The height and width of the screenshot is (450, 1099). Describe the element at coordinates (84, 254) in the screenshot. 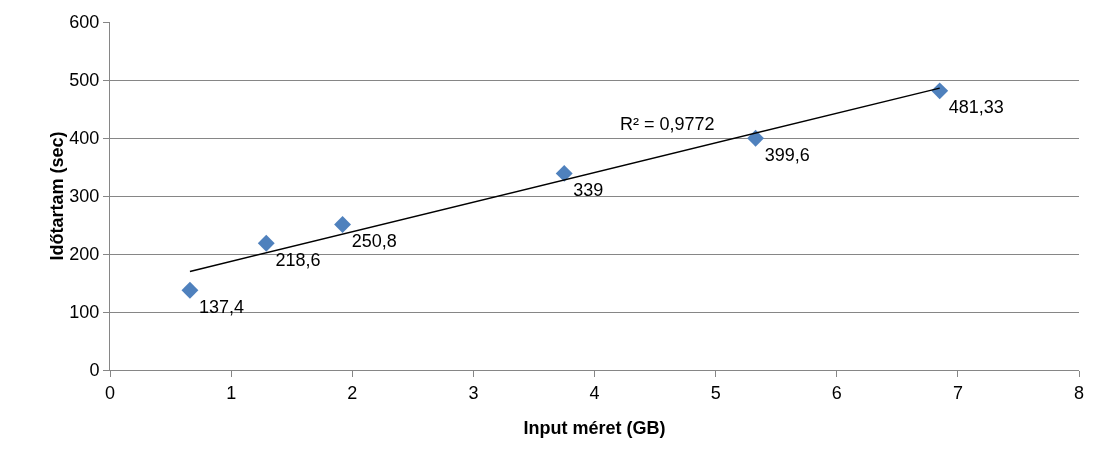

I see `y-tick-label: 200` at that location.